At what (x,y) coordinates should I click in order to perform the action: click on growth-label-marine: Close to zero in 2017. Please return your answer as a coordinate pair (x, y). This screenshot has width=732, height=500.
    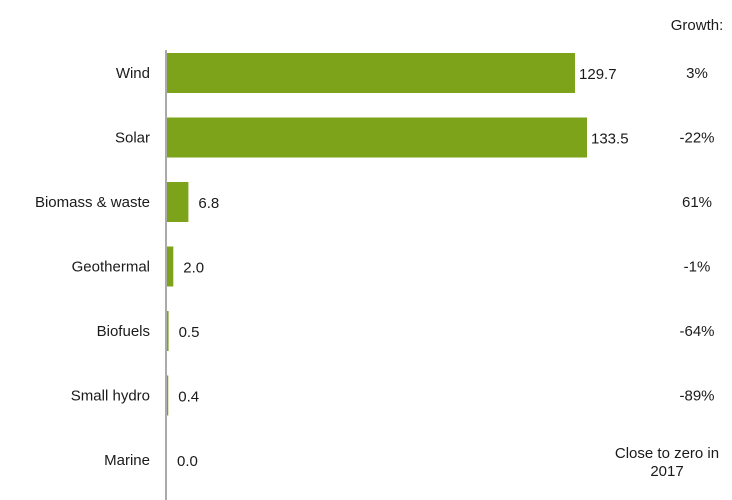
    Looking at the image, I should click on (667, 462).